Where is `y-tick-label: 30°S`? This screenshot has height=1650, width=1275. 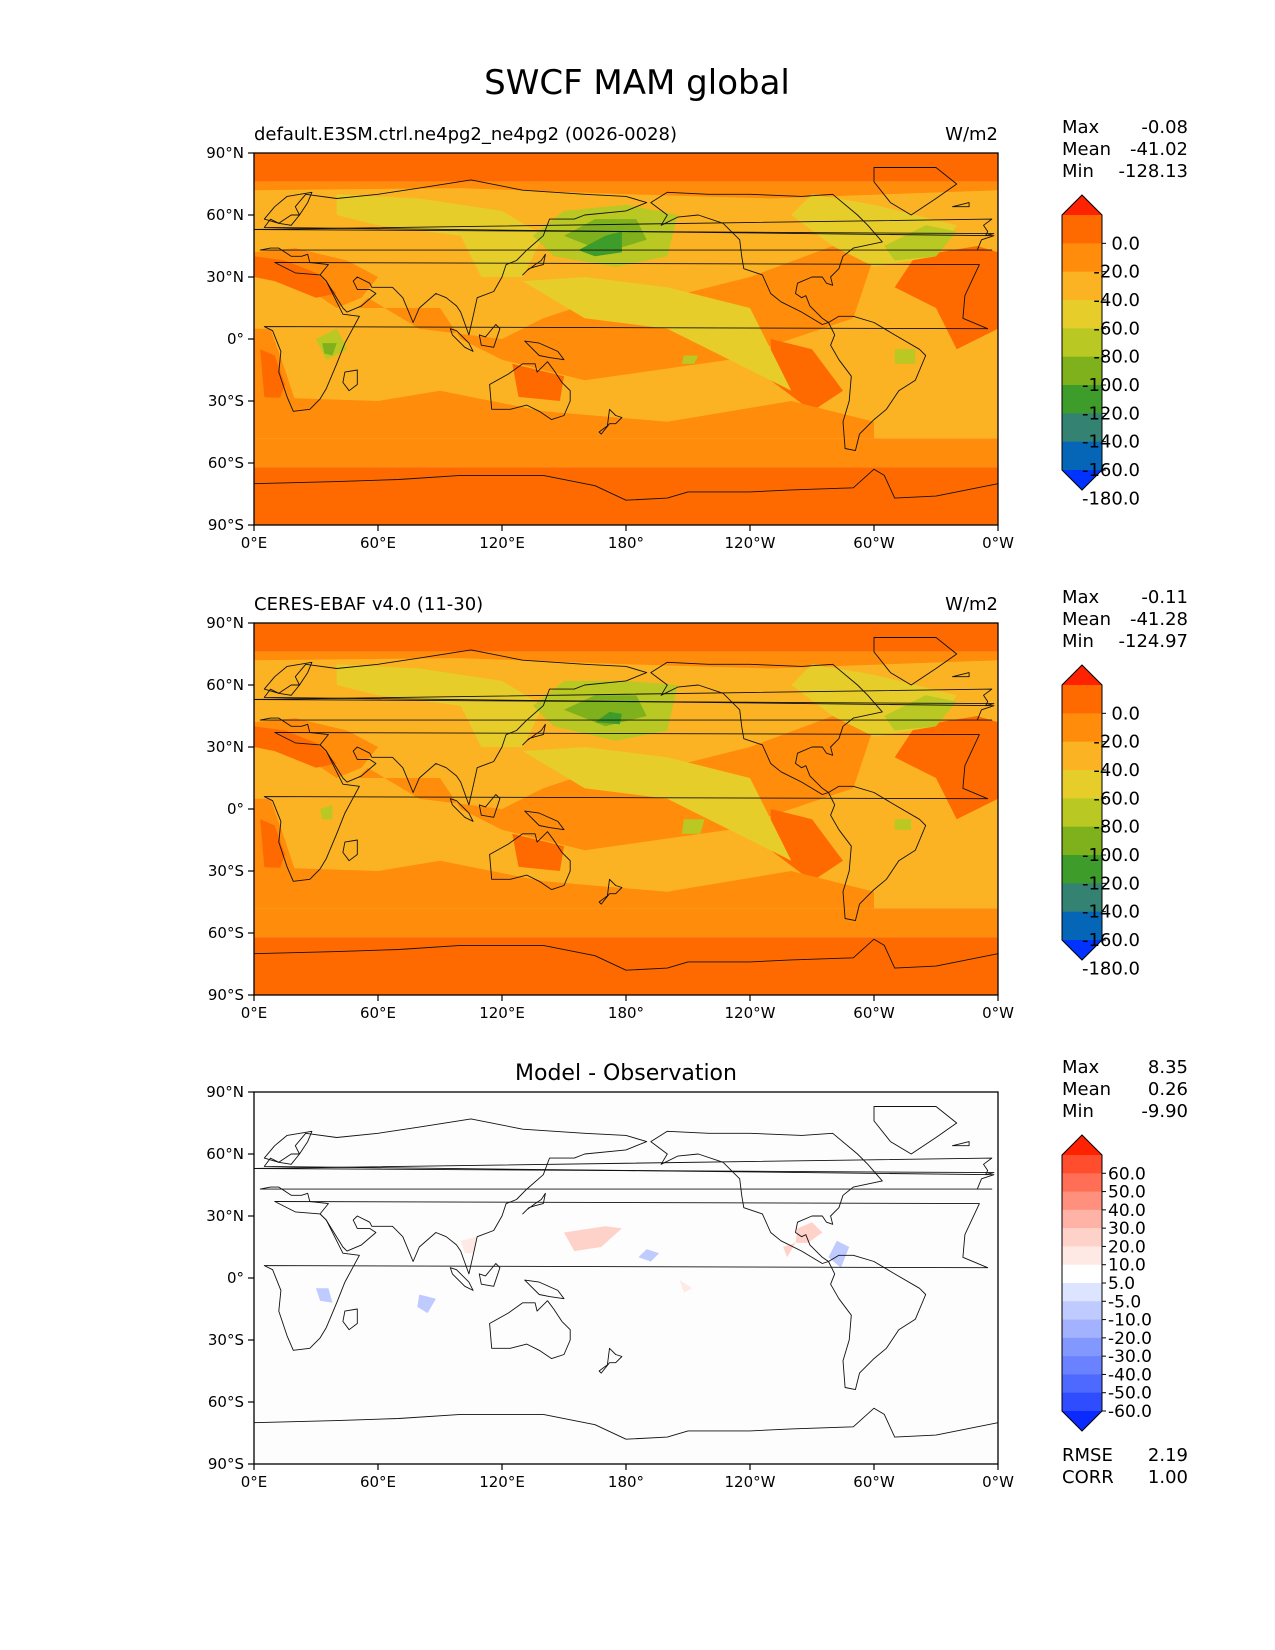 y-tick-label: 30°S is located at coordinates (226, 1340).